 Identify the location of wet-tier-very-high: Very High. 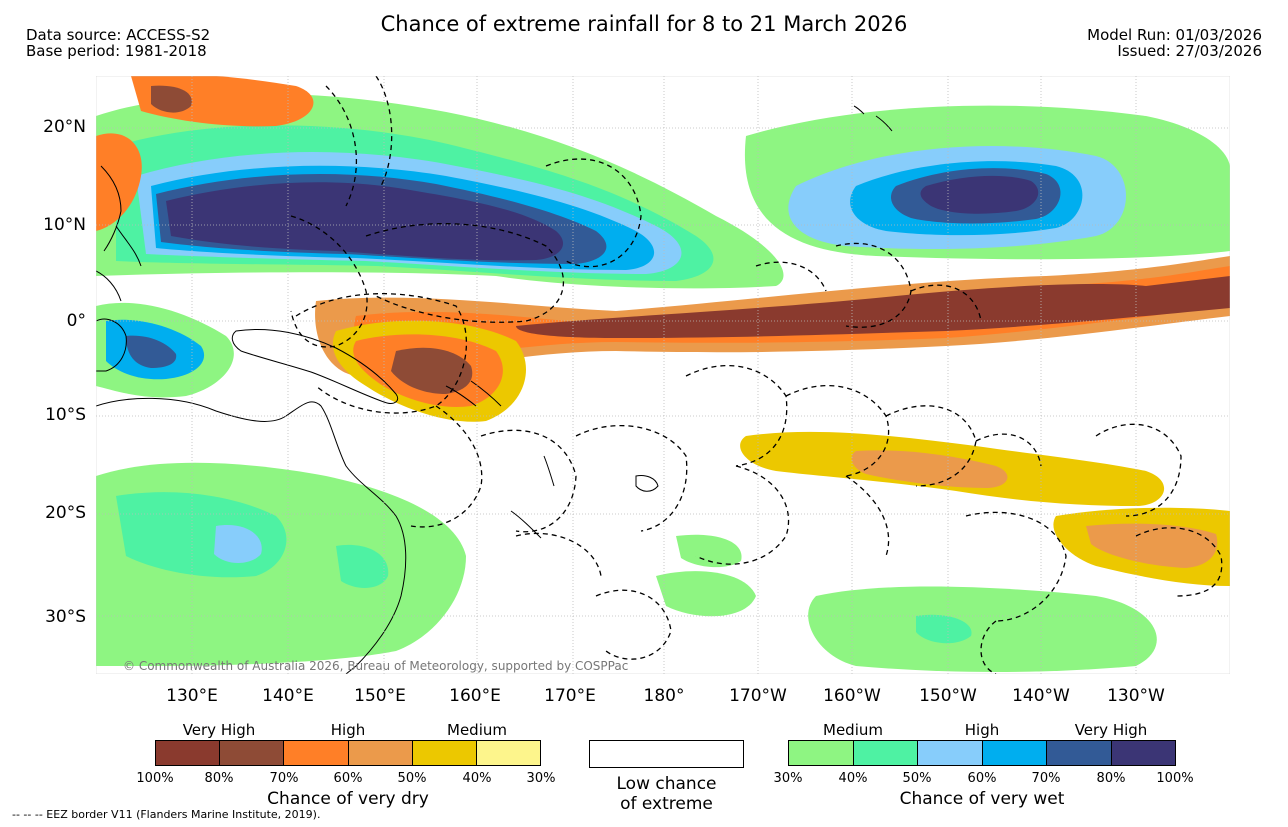
(1111, 730).